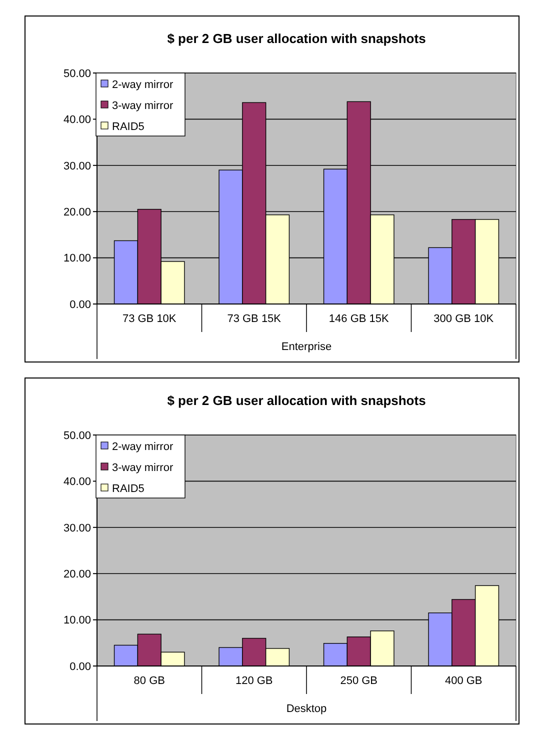 The height and width of the screenshot is (746, 535). What do you see at coordinates (149, 681) in the screenshot?
I see `x-tick-label: 80 GB` at bounding box center [149, 681].